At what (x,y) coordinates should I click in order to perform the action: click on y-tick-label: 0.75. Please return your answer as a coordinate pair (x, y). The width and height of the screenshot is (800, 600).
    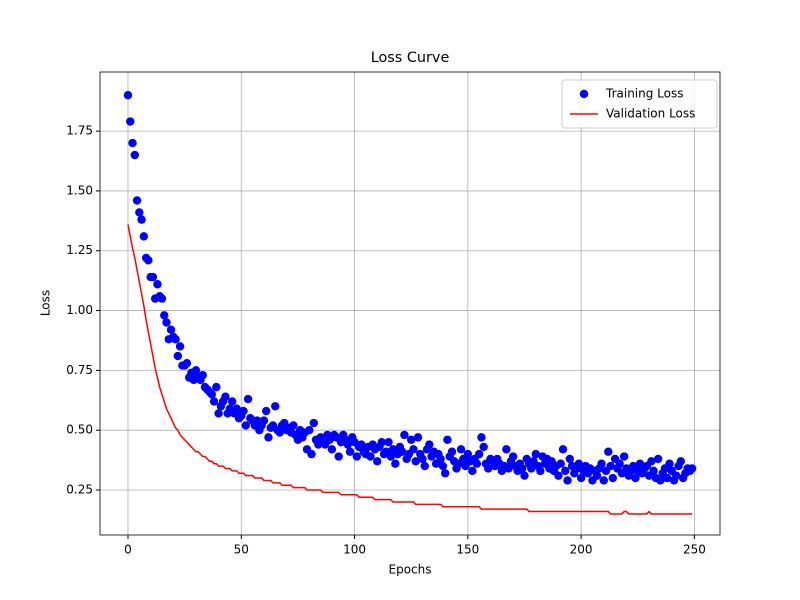
    Looking at the image, I should click on (79, 370).